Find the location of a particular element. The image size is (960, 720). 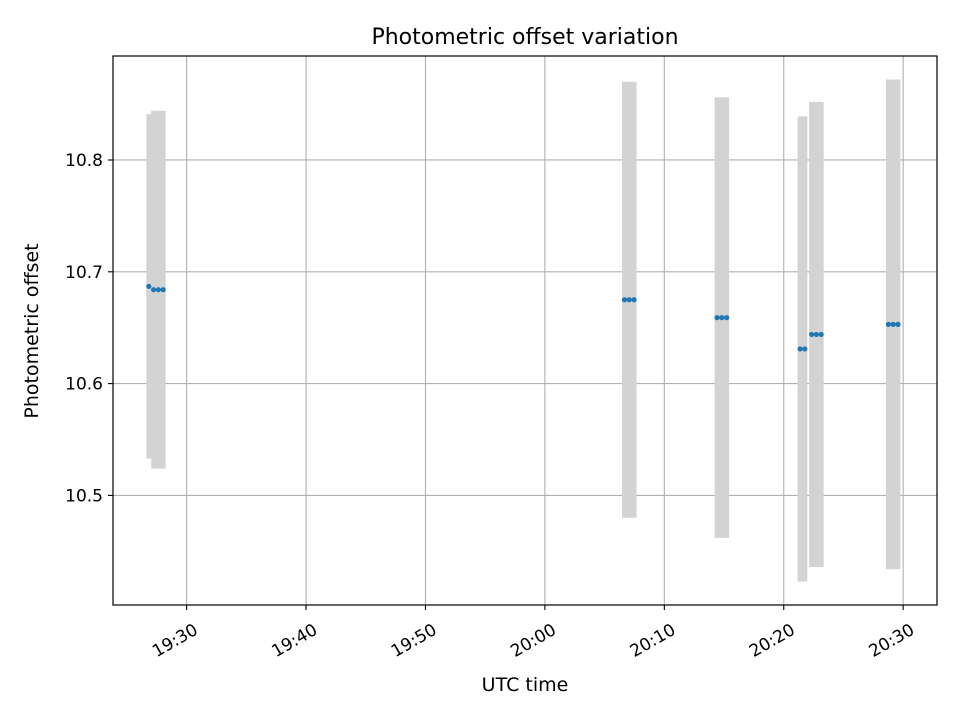

y-tick-label: 10.7 is located at coordinates (84, 273).